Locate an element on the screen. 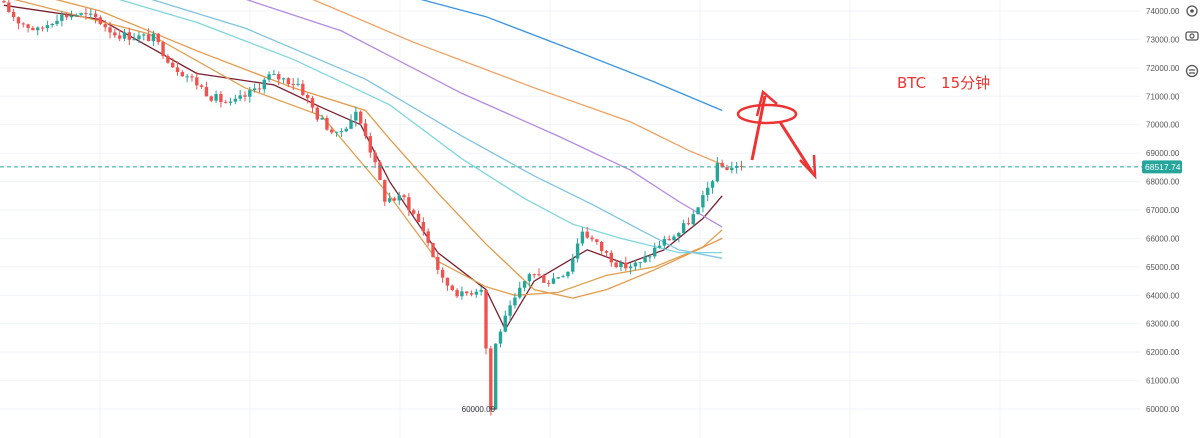 Image resolution: width=1200 pixels, height=438 pixels. y-tick-label: 67000.00 is located at coordinates (1163, 210).